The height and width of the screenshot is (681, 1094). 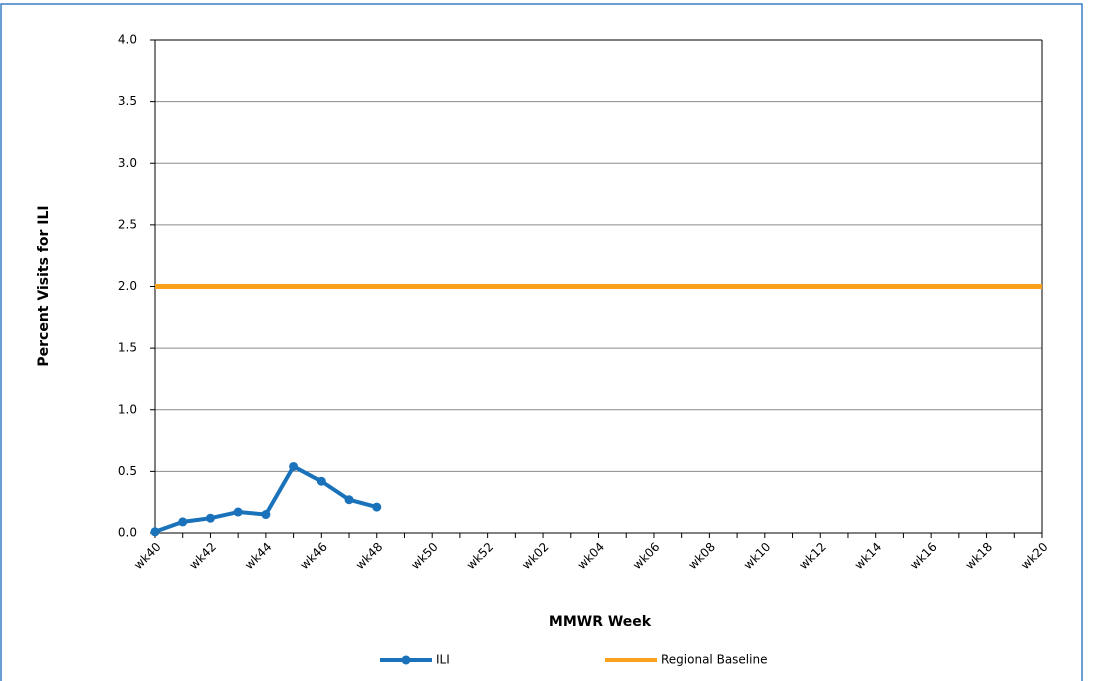 What do you see at coordinates (812, 556) in the screenshot?
I see `x-tick-label: wk12` at bounding box center [812, 556].